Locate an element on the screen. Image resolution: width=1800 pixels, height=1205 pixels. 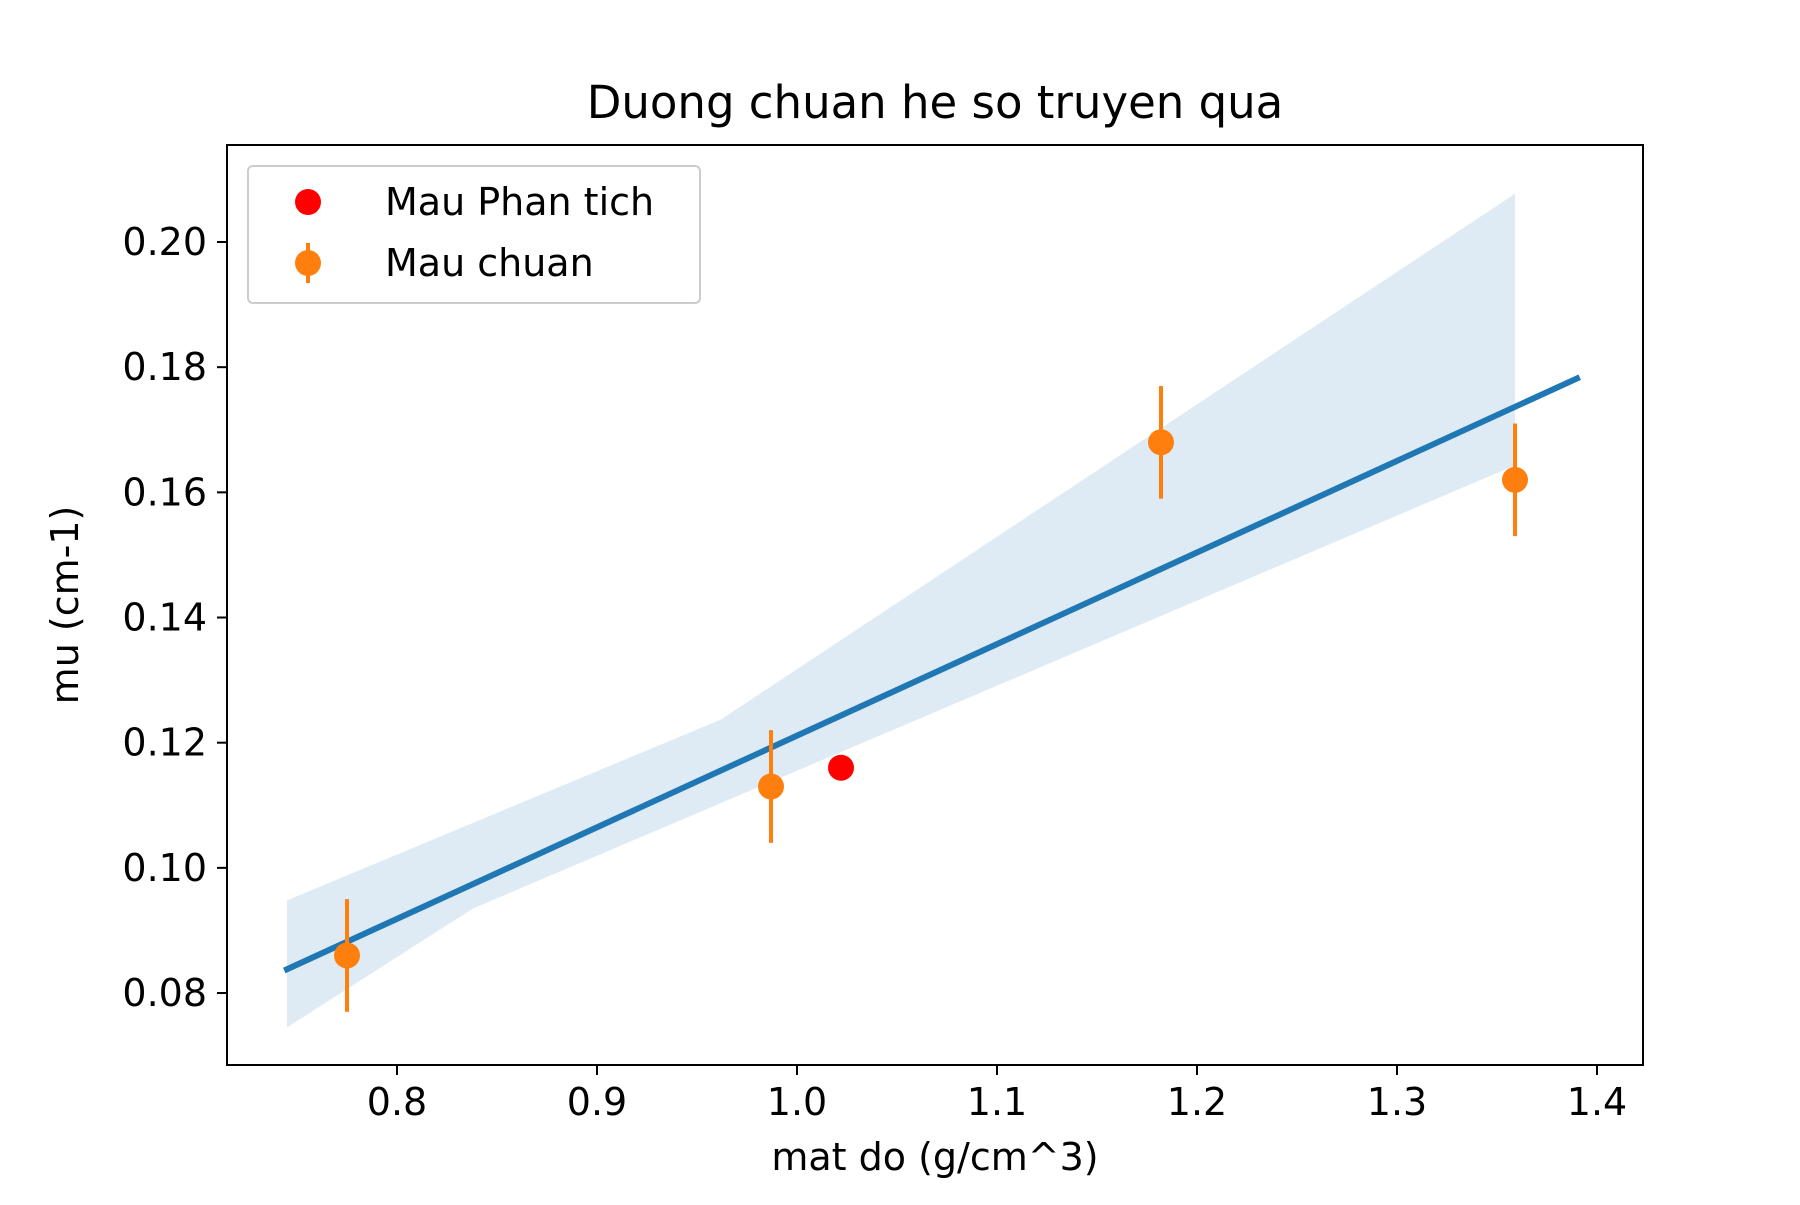
x-tick-label: 1.0 is located at coordinates (797, 1102).